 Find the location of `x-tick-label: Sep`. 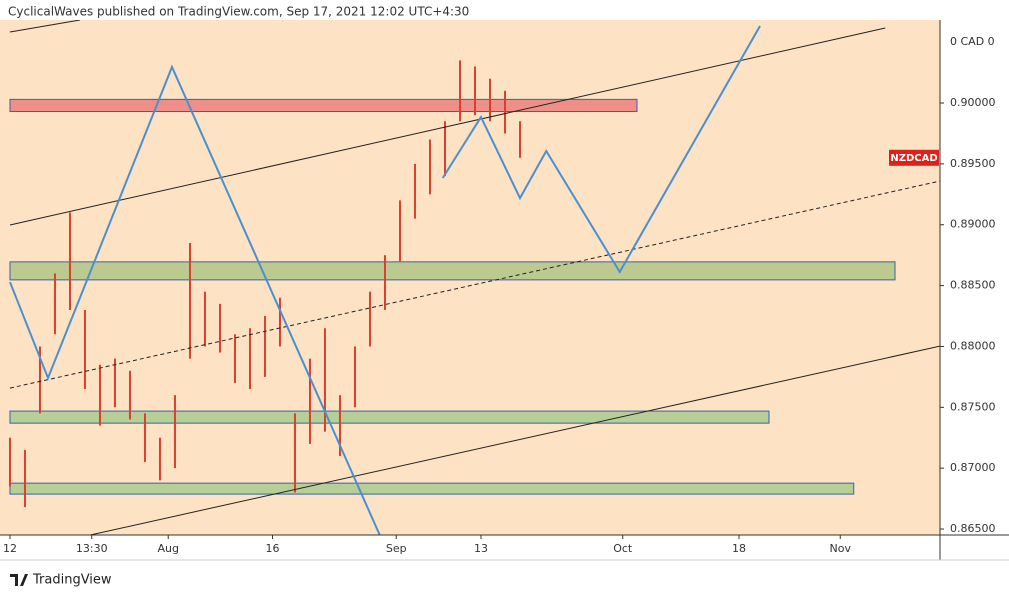

x-tick-label: Sep is located at coordinates (396, 548).